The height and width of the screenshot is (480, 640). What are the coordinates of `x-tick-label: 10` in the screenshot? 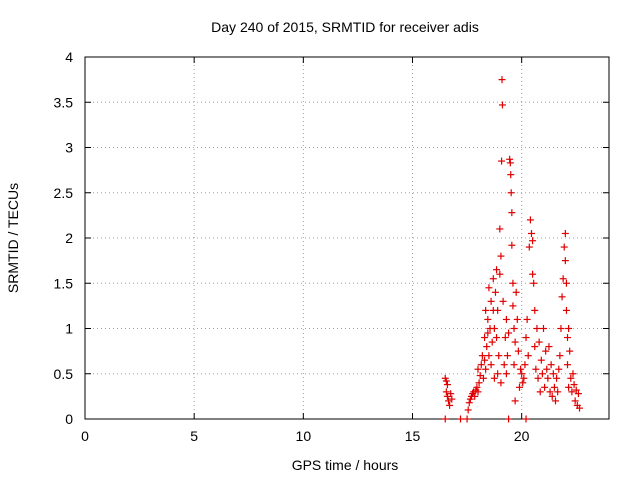 It's located at (304, 436).